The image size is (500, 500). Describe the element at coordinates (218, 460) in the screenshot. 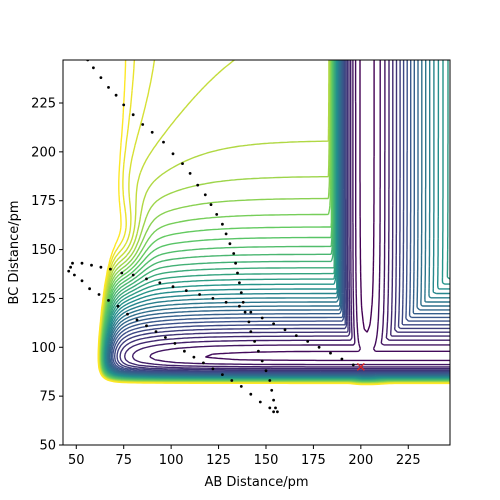

I see `x-tick-label: 125` at that location.